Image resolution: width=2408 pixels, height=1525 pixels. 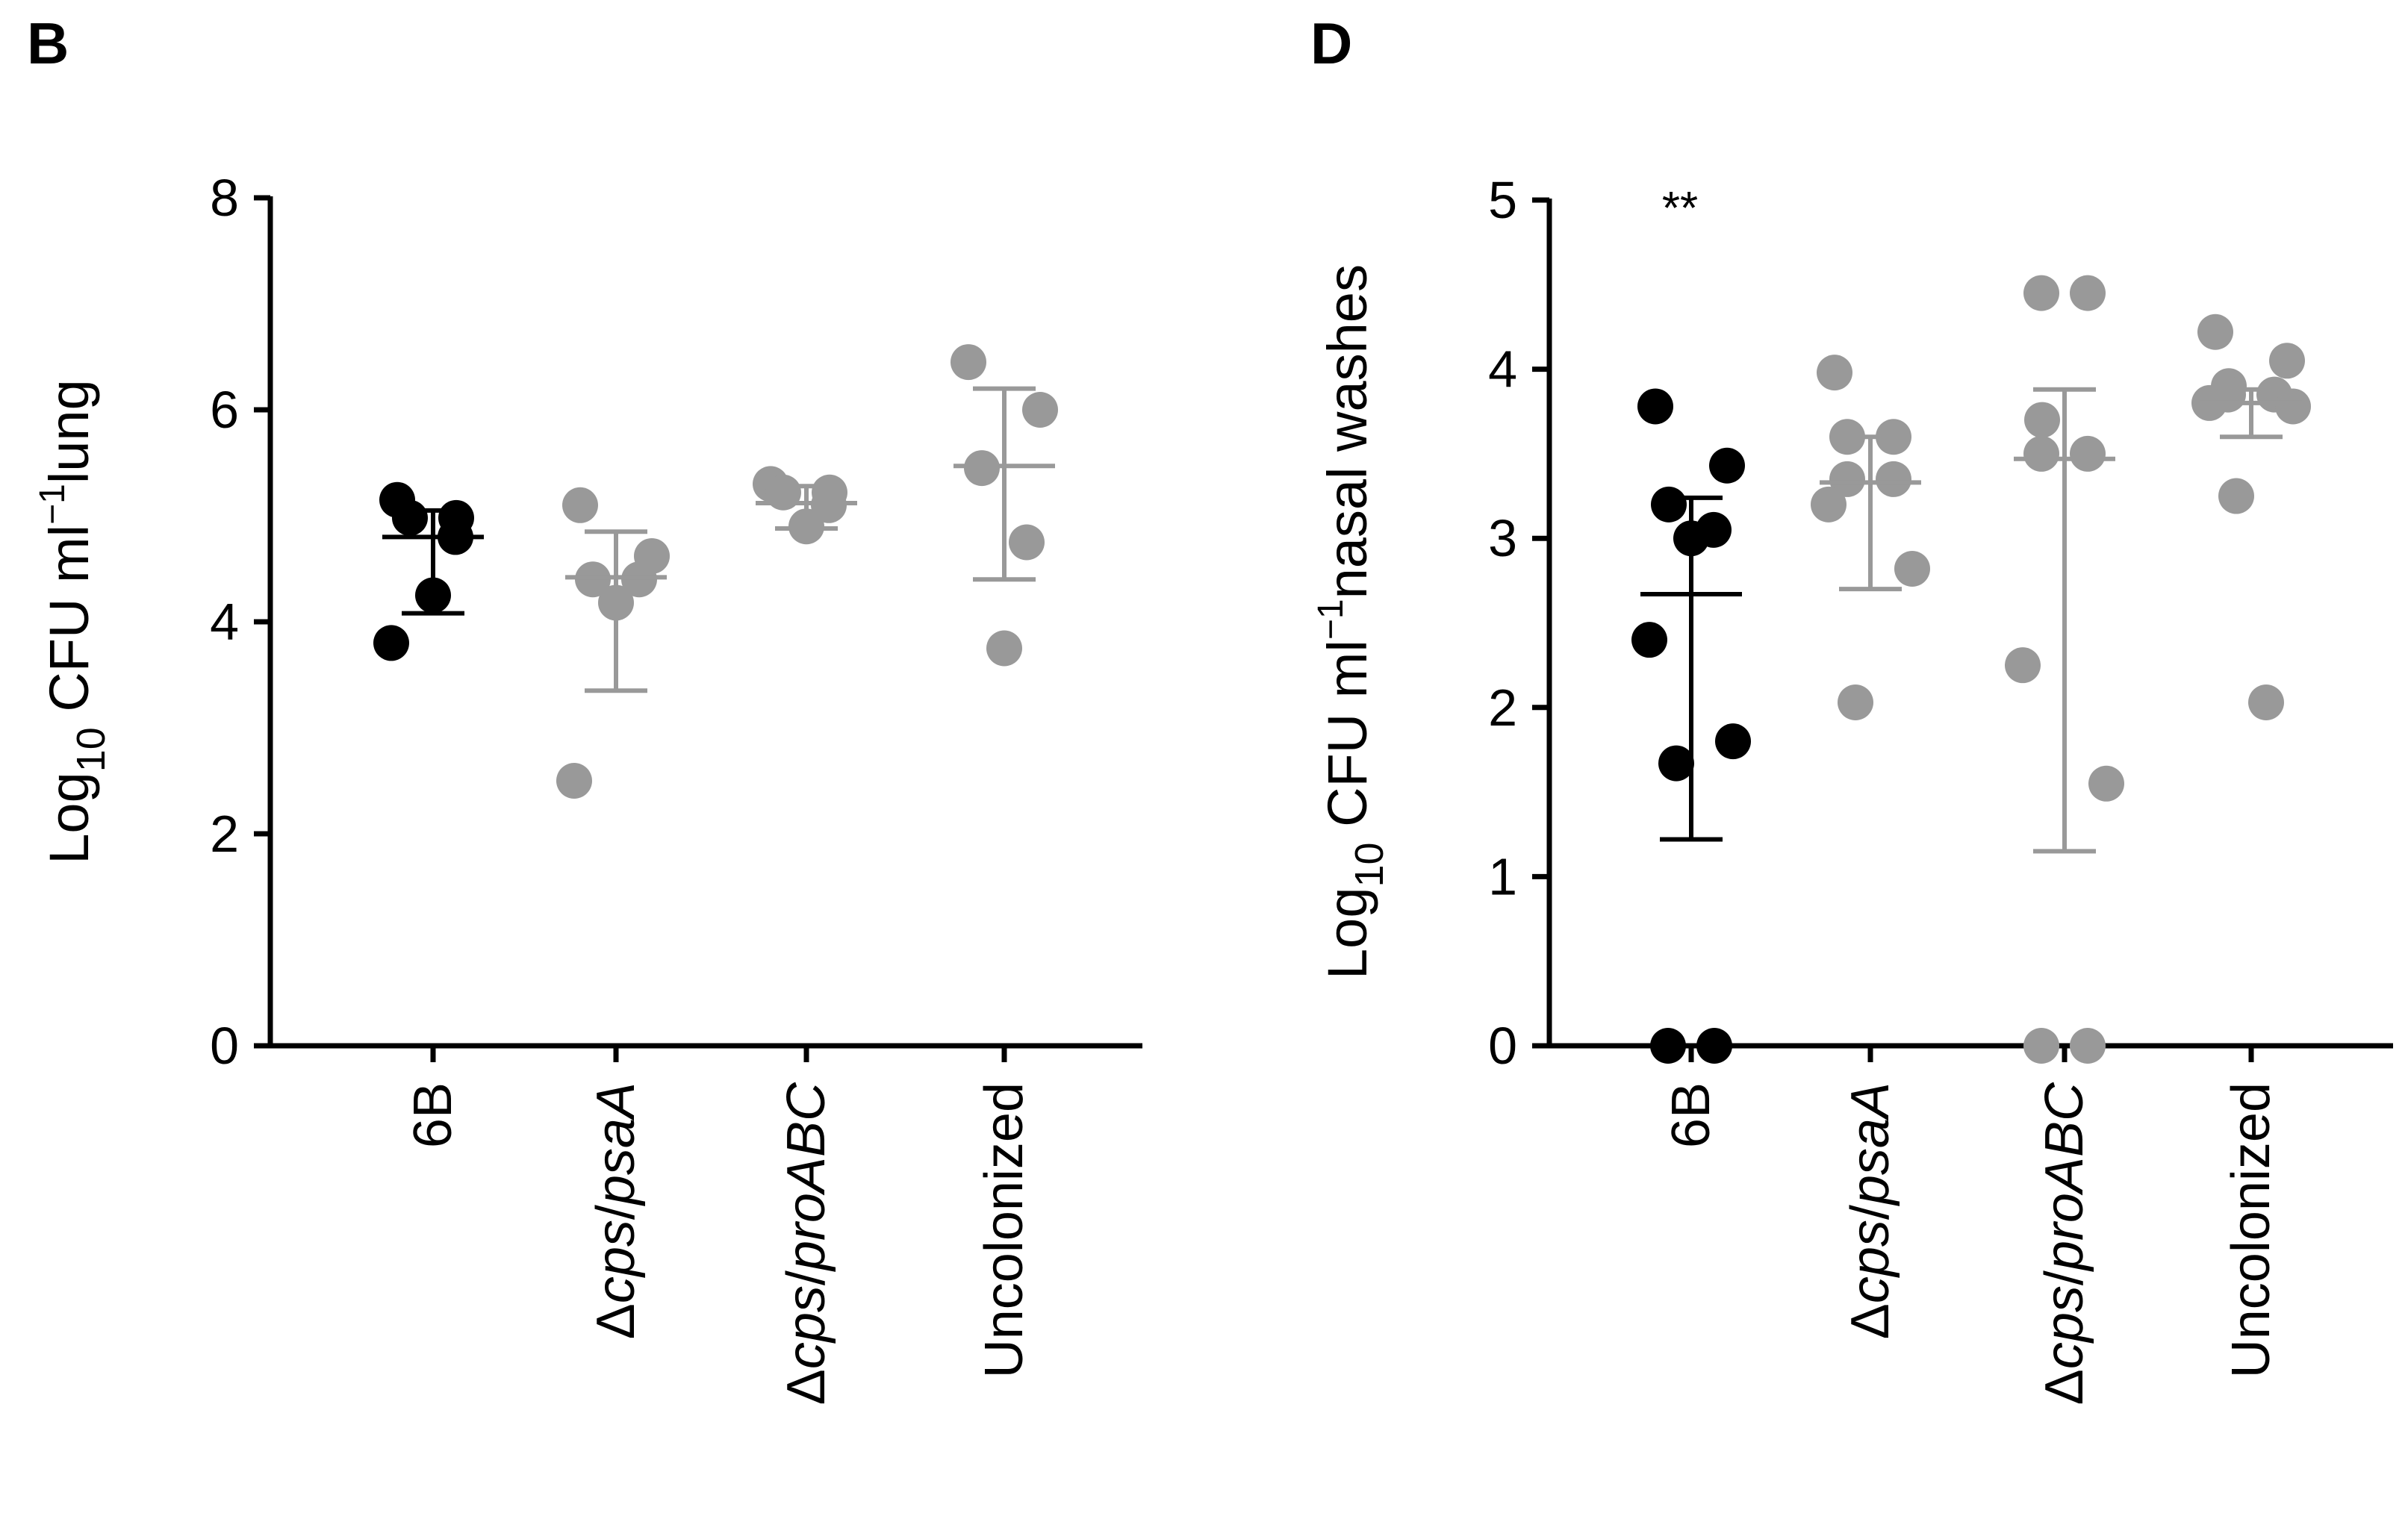 I want to click on y-axis-label: Log10 CFU ml−1lung, so click(x=73, y=621).